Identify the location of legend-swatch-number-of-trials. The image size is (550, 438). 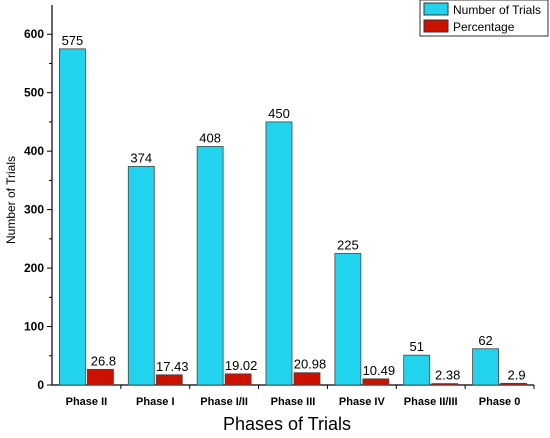
(436, 9).